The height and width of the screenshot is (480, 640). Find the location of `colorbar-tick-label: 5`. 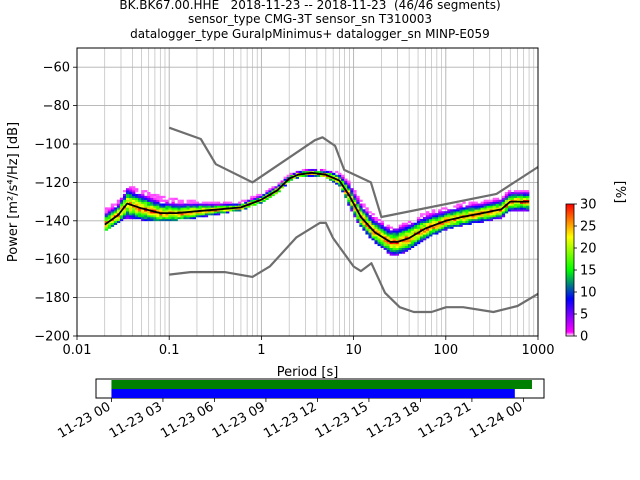

colorbar-tick-label: 5 is located at coordinates (584, 315).